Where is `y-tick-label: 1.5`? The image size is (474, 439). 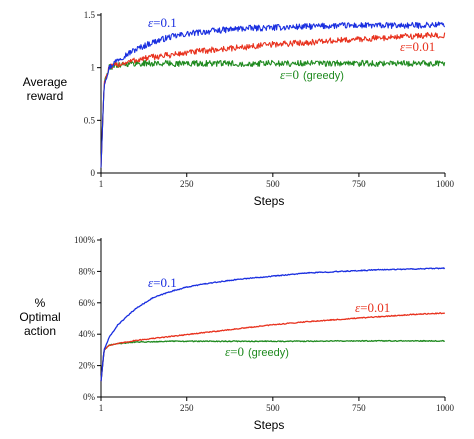 y-tick-label: 1.5 is located at coordinates (90, 15).